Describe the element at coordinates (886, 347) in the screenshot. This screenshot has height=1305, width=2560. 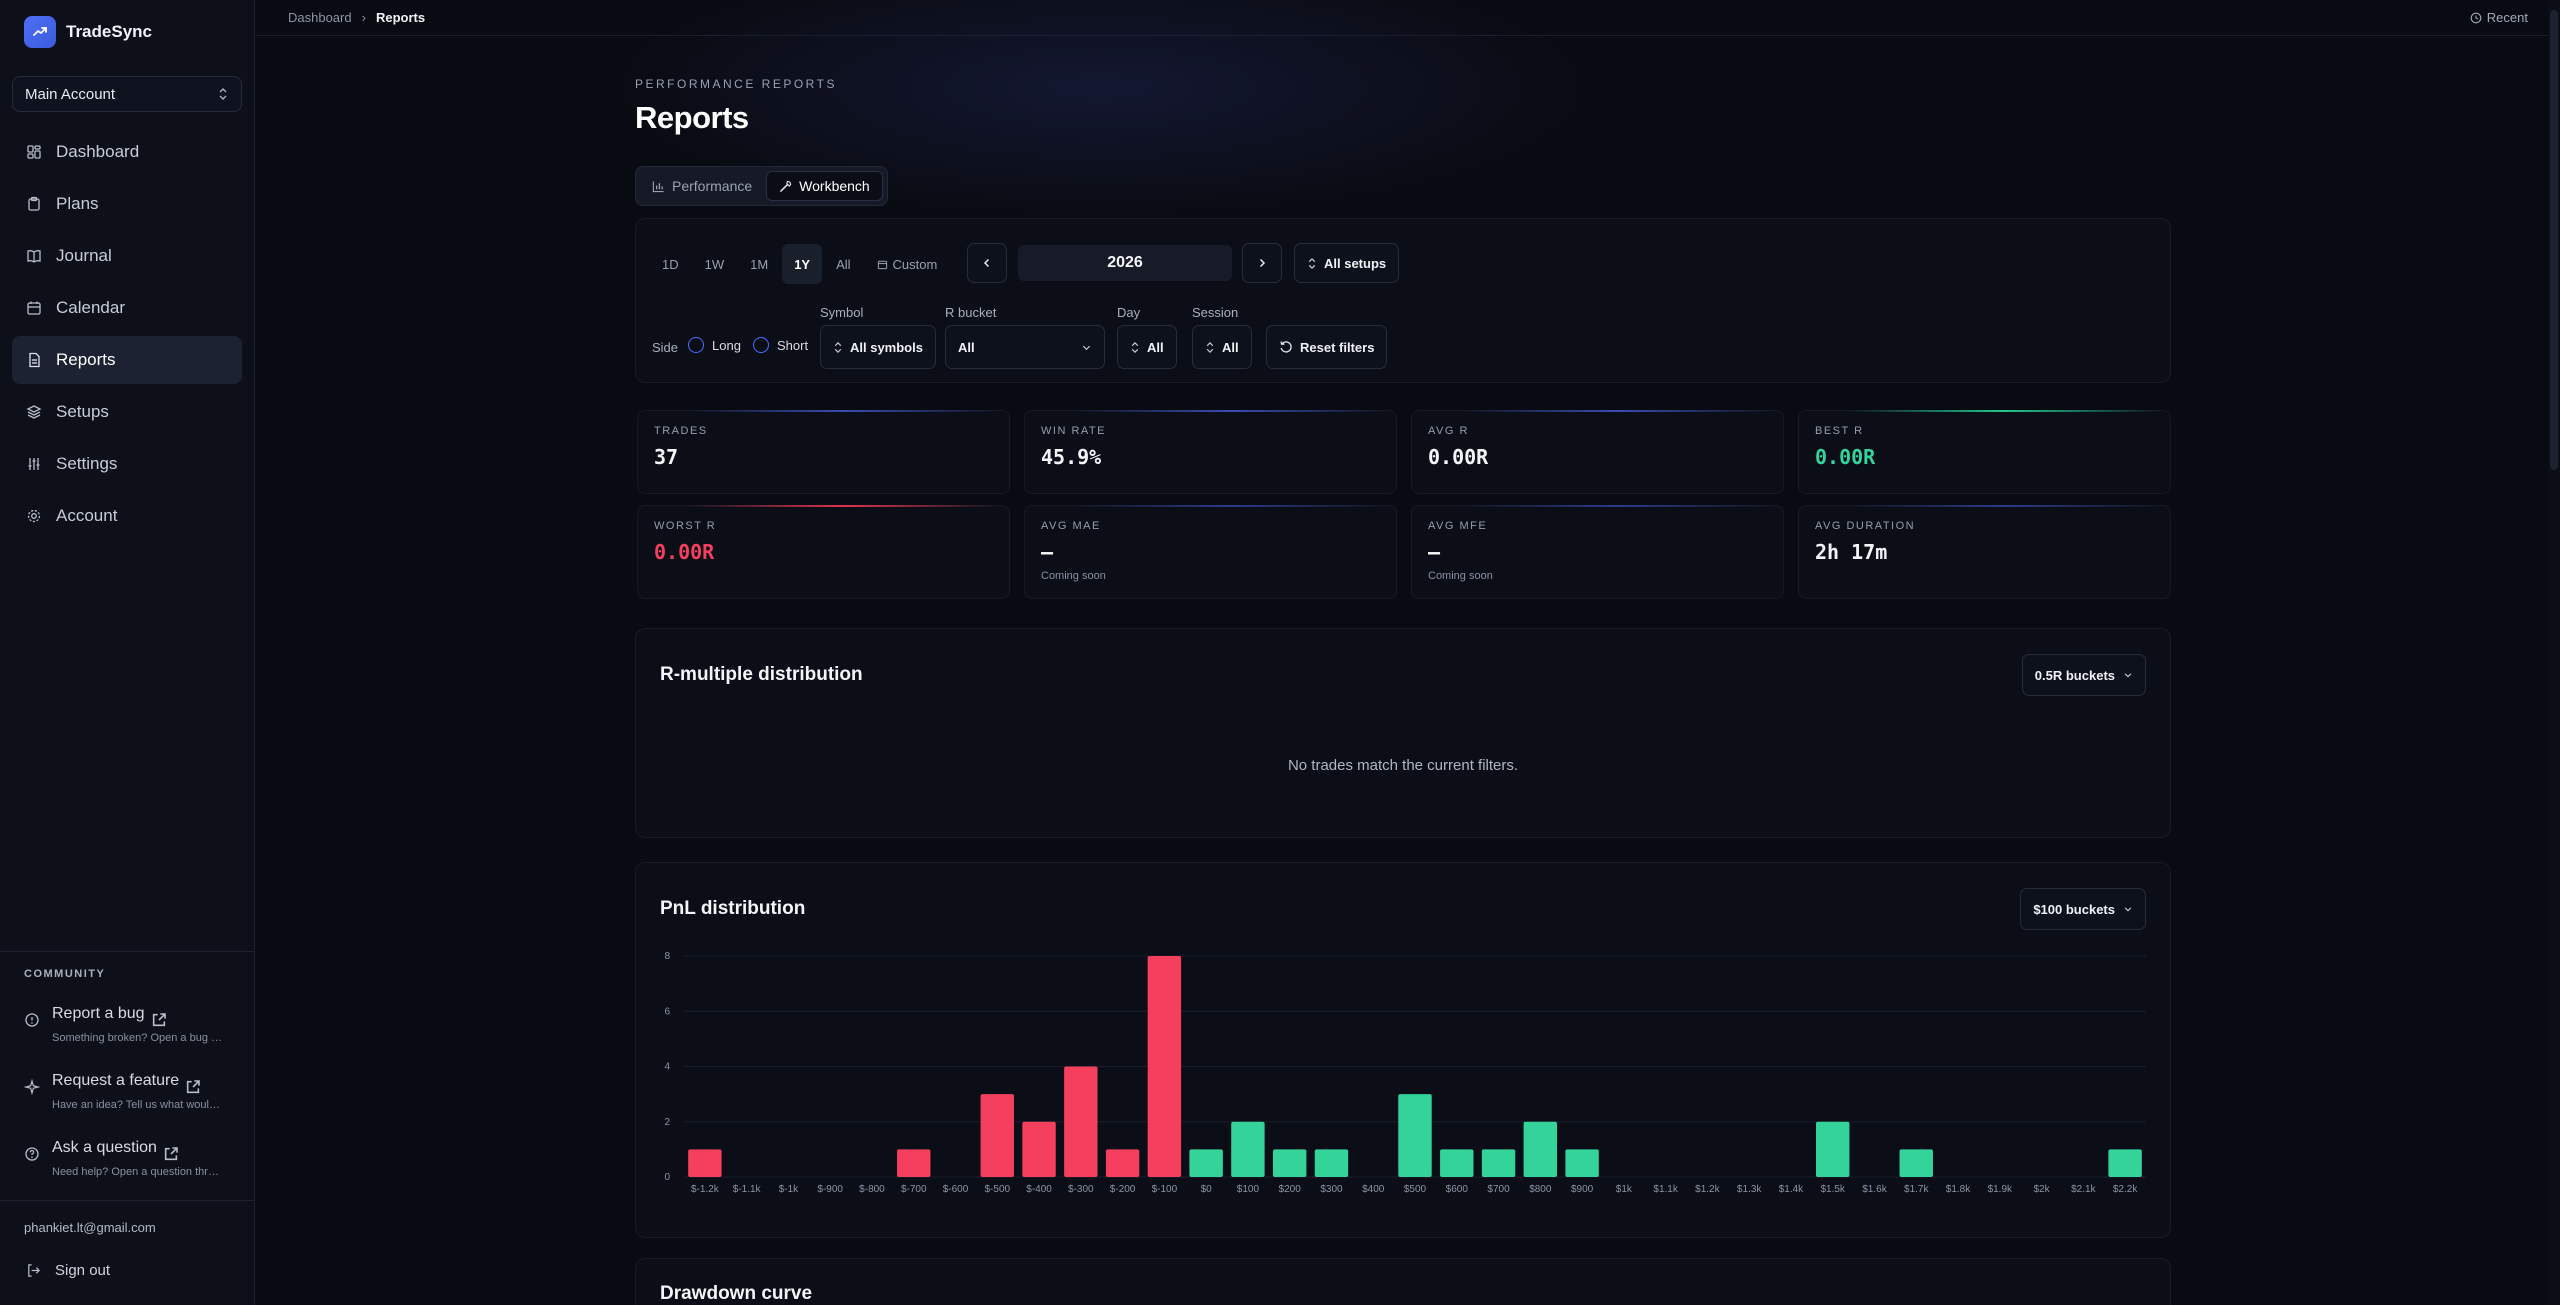
I see `symbol-select-value: All symbols` at that location.